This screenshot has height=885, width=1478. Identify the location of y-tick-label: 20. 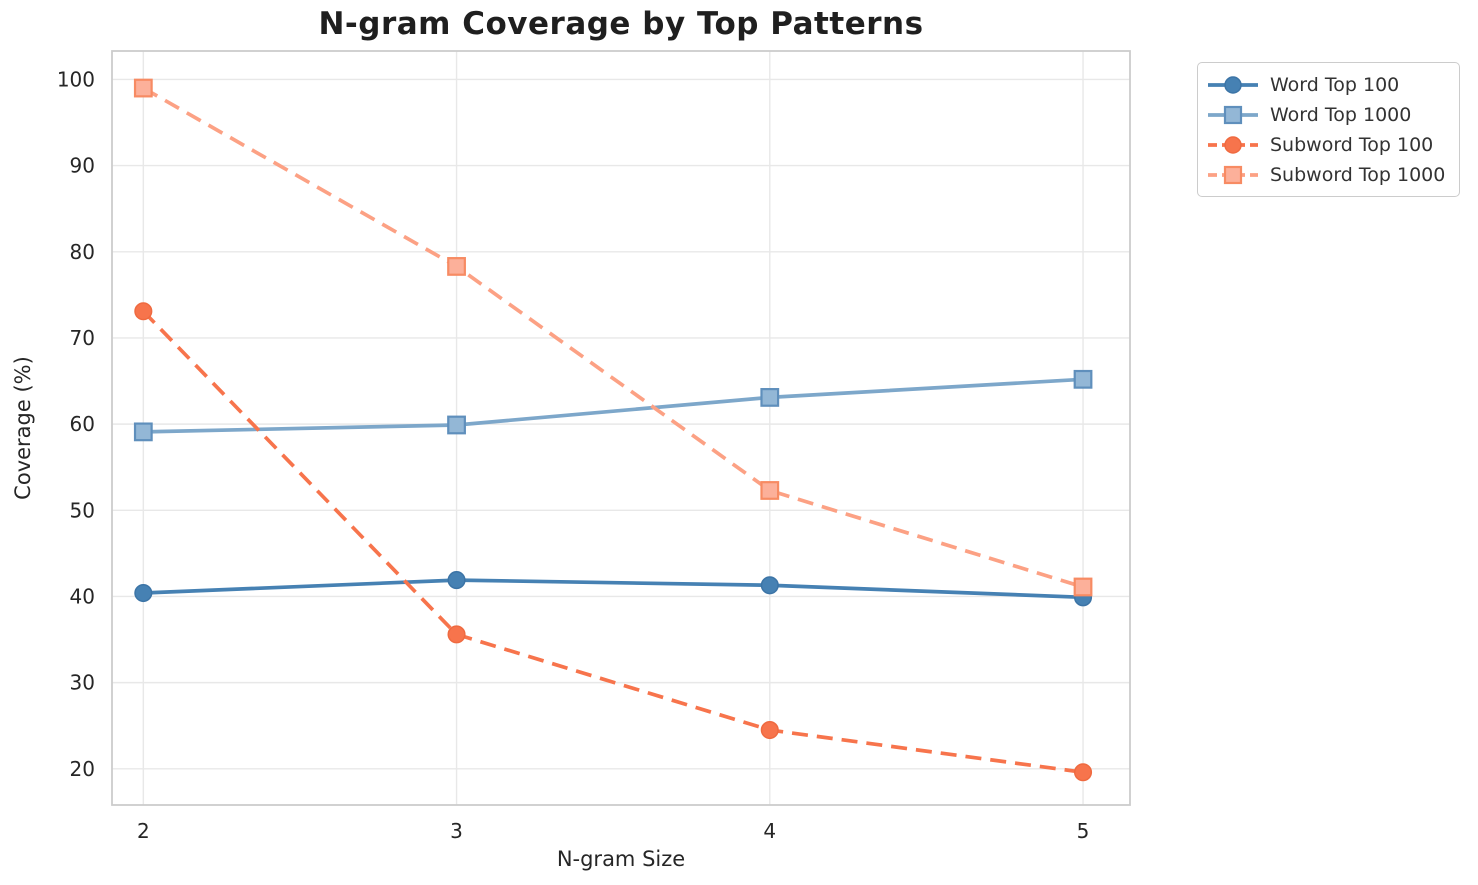
(82, 769).